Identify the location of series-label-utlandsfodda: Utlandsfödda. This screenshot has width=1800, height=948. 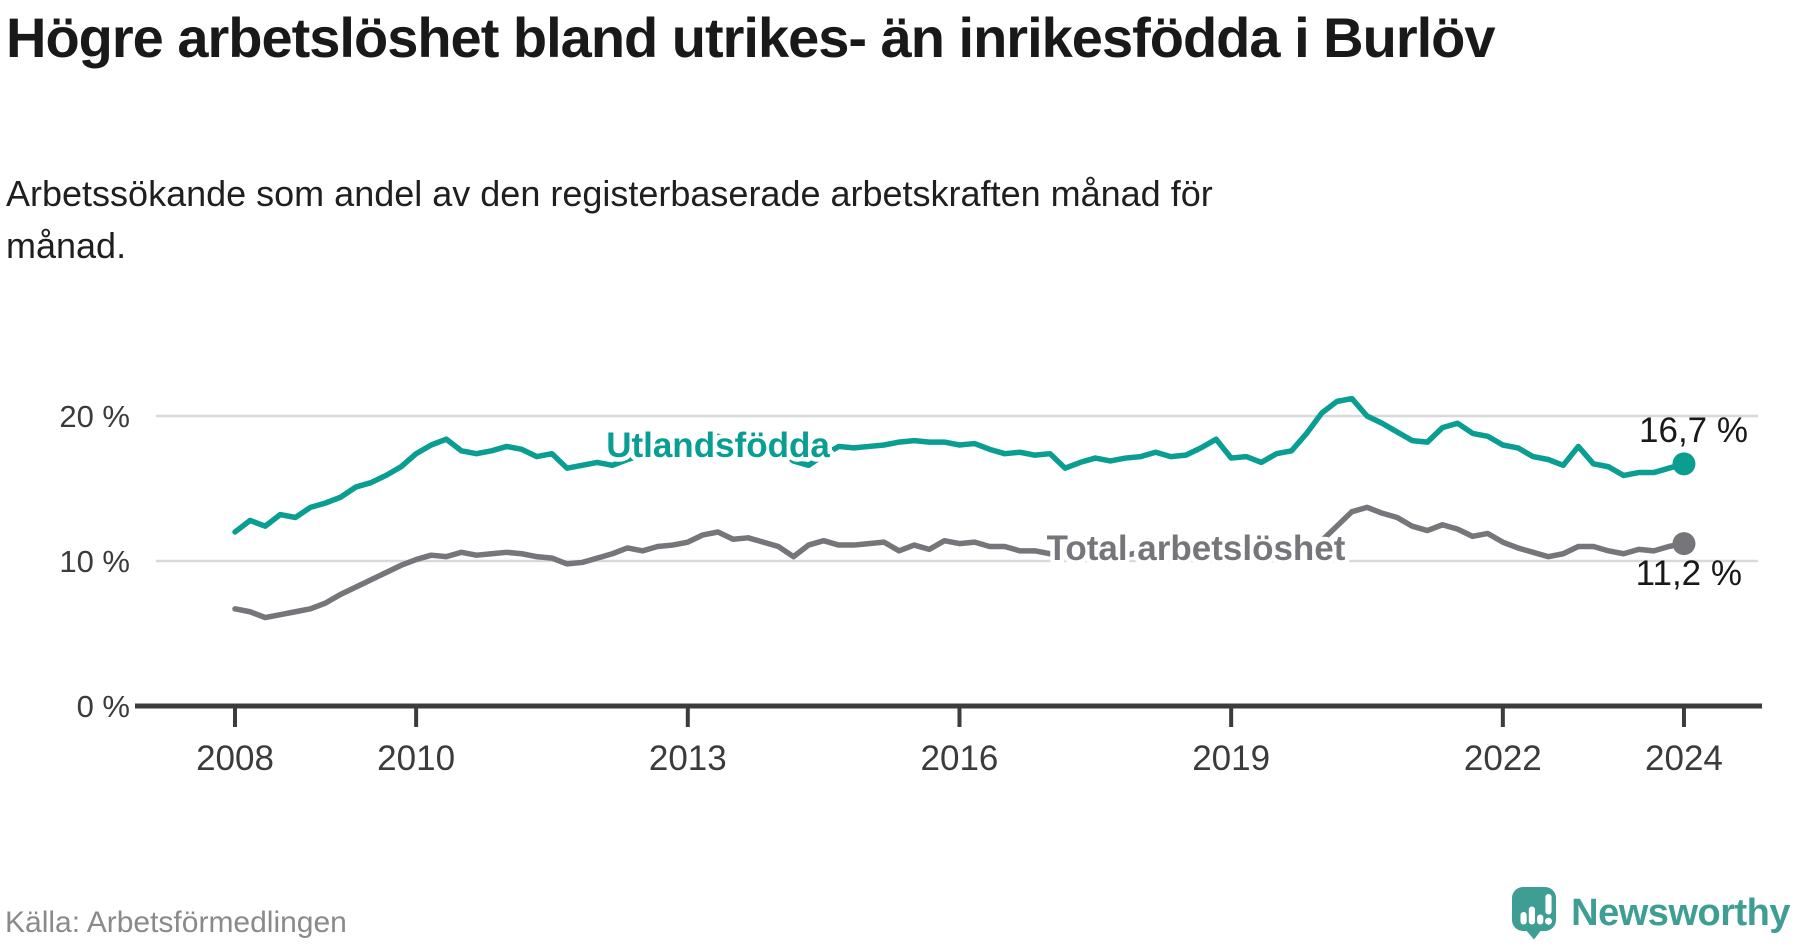
(718, 445).